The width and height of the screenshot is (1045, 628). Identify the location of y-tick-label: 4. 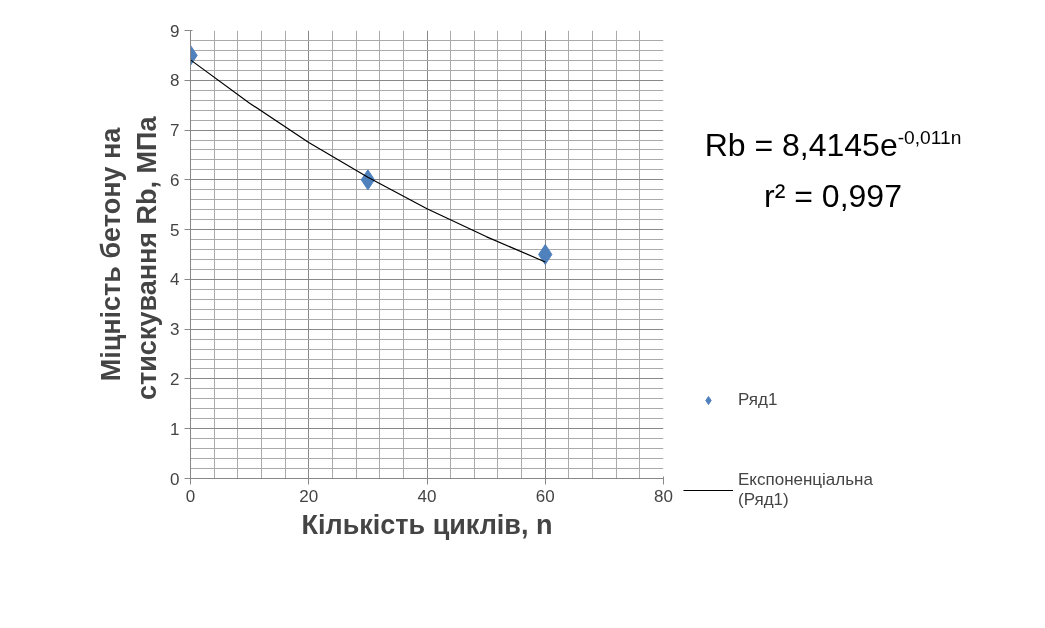
(175, 280).